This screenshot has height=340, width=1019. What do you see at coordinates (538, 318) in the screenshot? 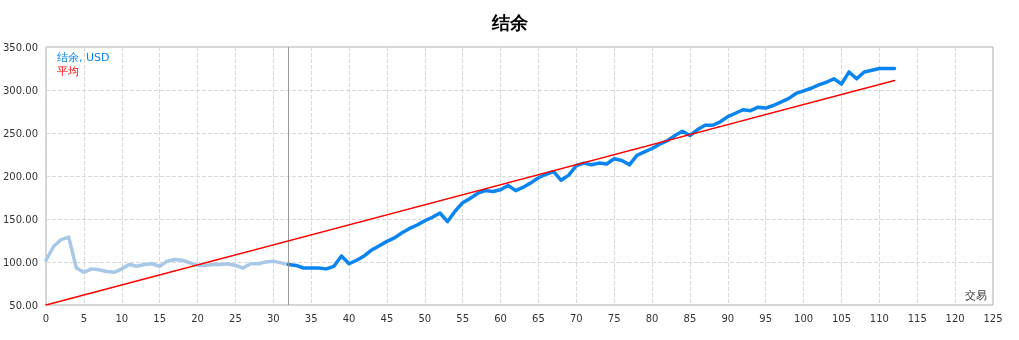
I see `x-tick-label: 65` at bounding box center [538, 318].